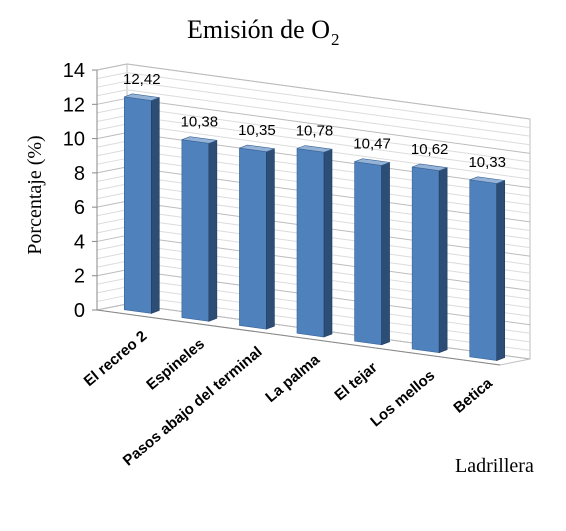  What do you see at coordinates (79, 277) in the screenshot?
I see `y-tick-label: 2` at bounding box center [79, 277].